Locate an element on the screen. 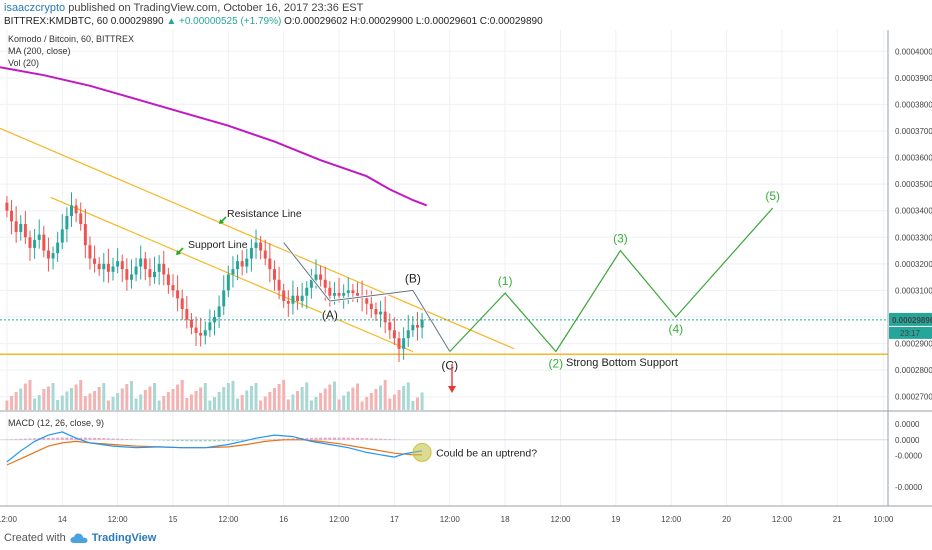 The width and height of the screenshot is (932, 550). breakdown-arrow-head is located at coordinates (452, 389).